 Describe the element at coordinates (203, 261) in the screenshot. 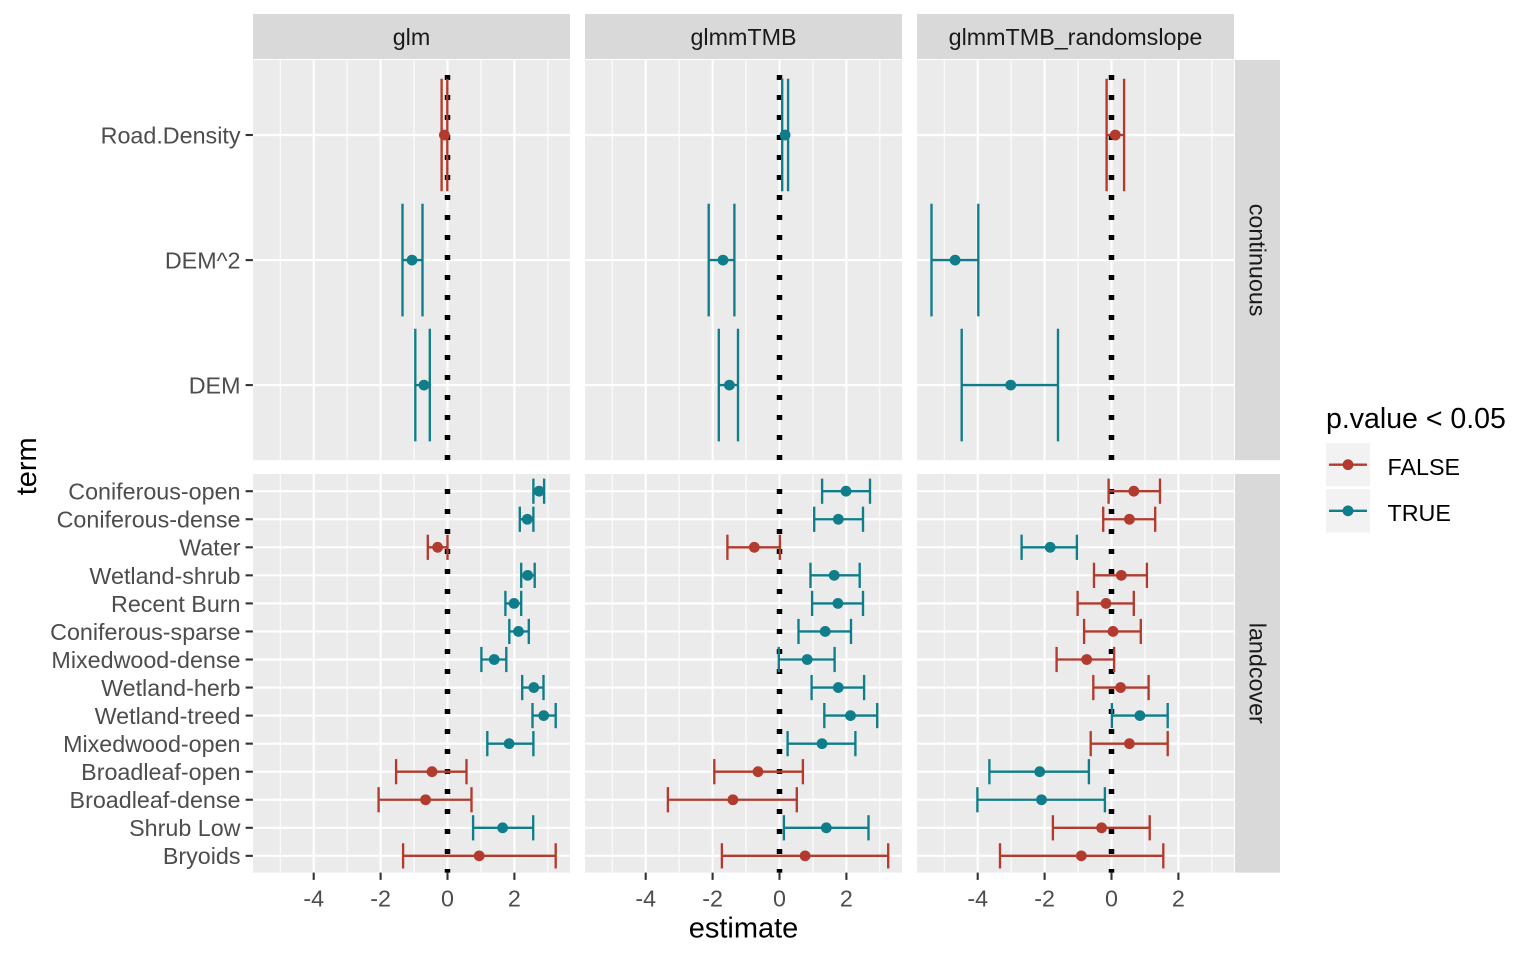

I see `svg-text: DEM^2` at that location.